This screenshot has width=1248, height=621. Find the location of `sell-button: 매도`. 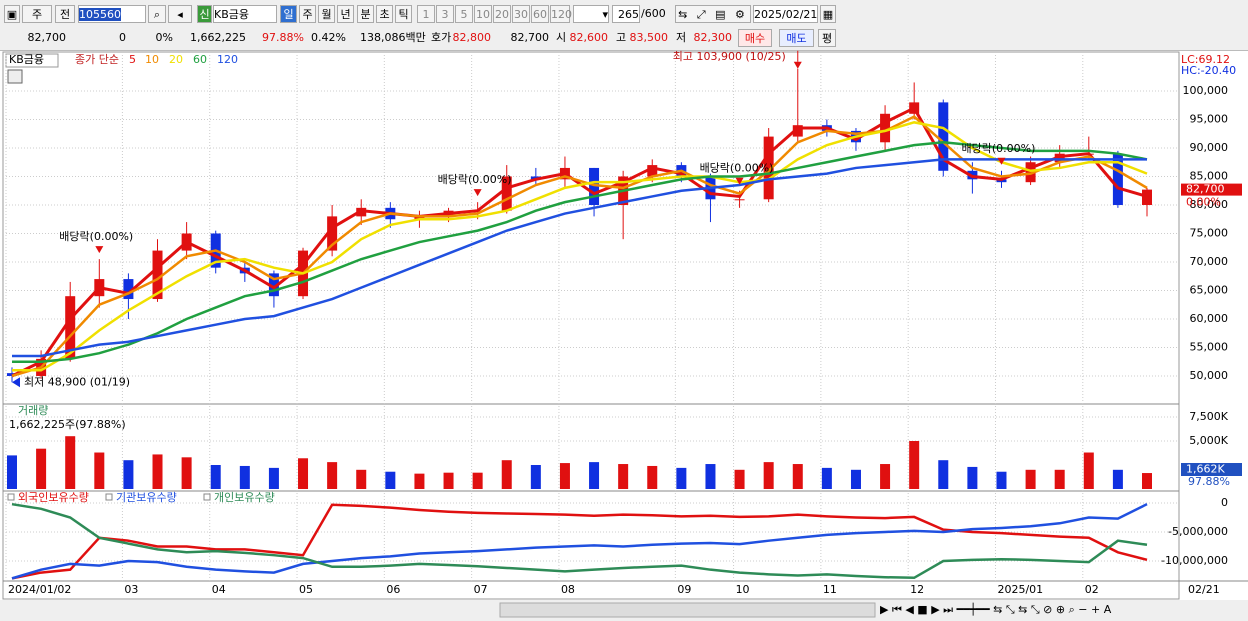

sell-button: 매도 is located at coordinates (796, 38).